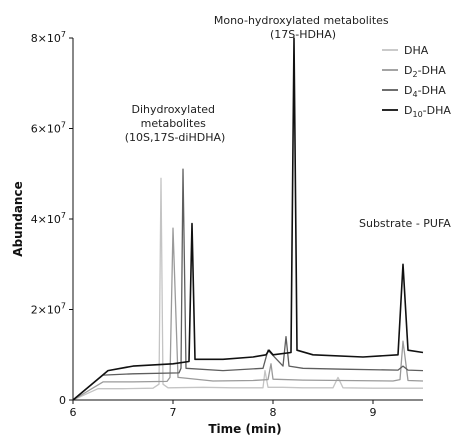 The width and height of the screenshot is (474, 446). Describe the element at coordinates (303, 34) in the screenshot. I see `annotation-mono-line-2: (17S-HDHA)` at that location.